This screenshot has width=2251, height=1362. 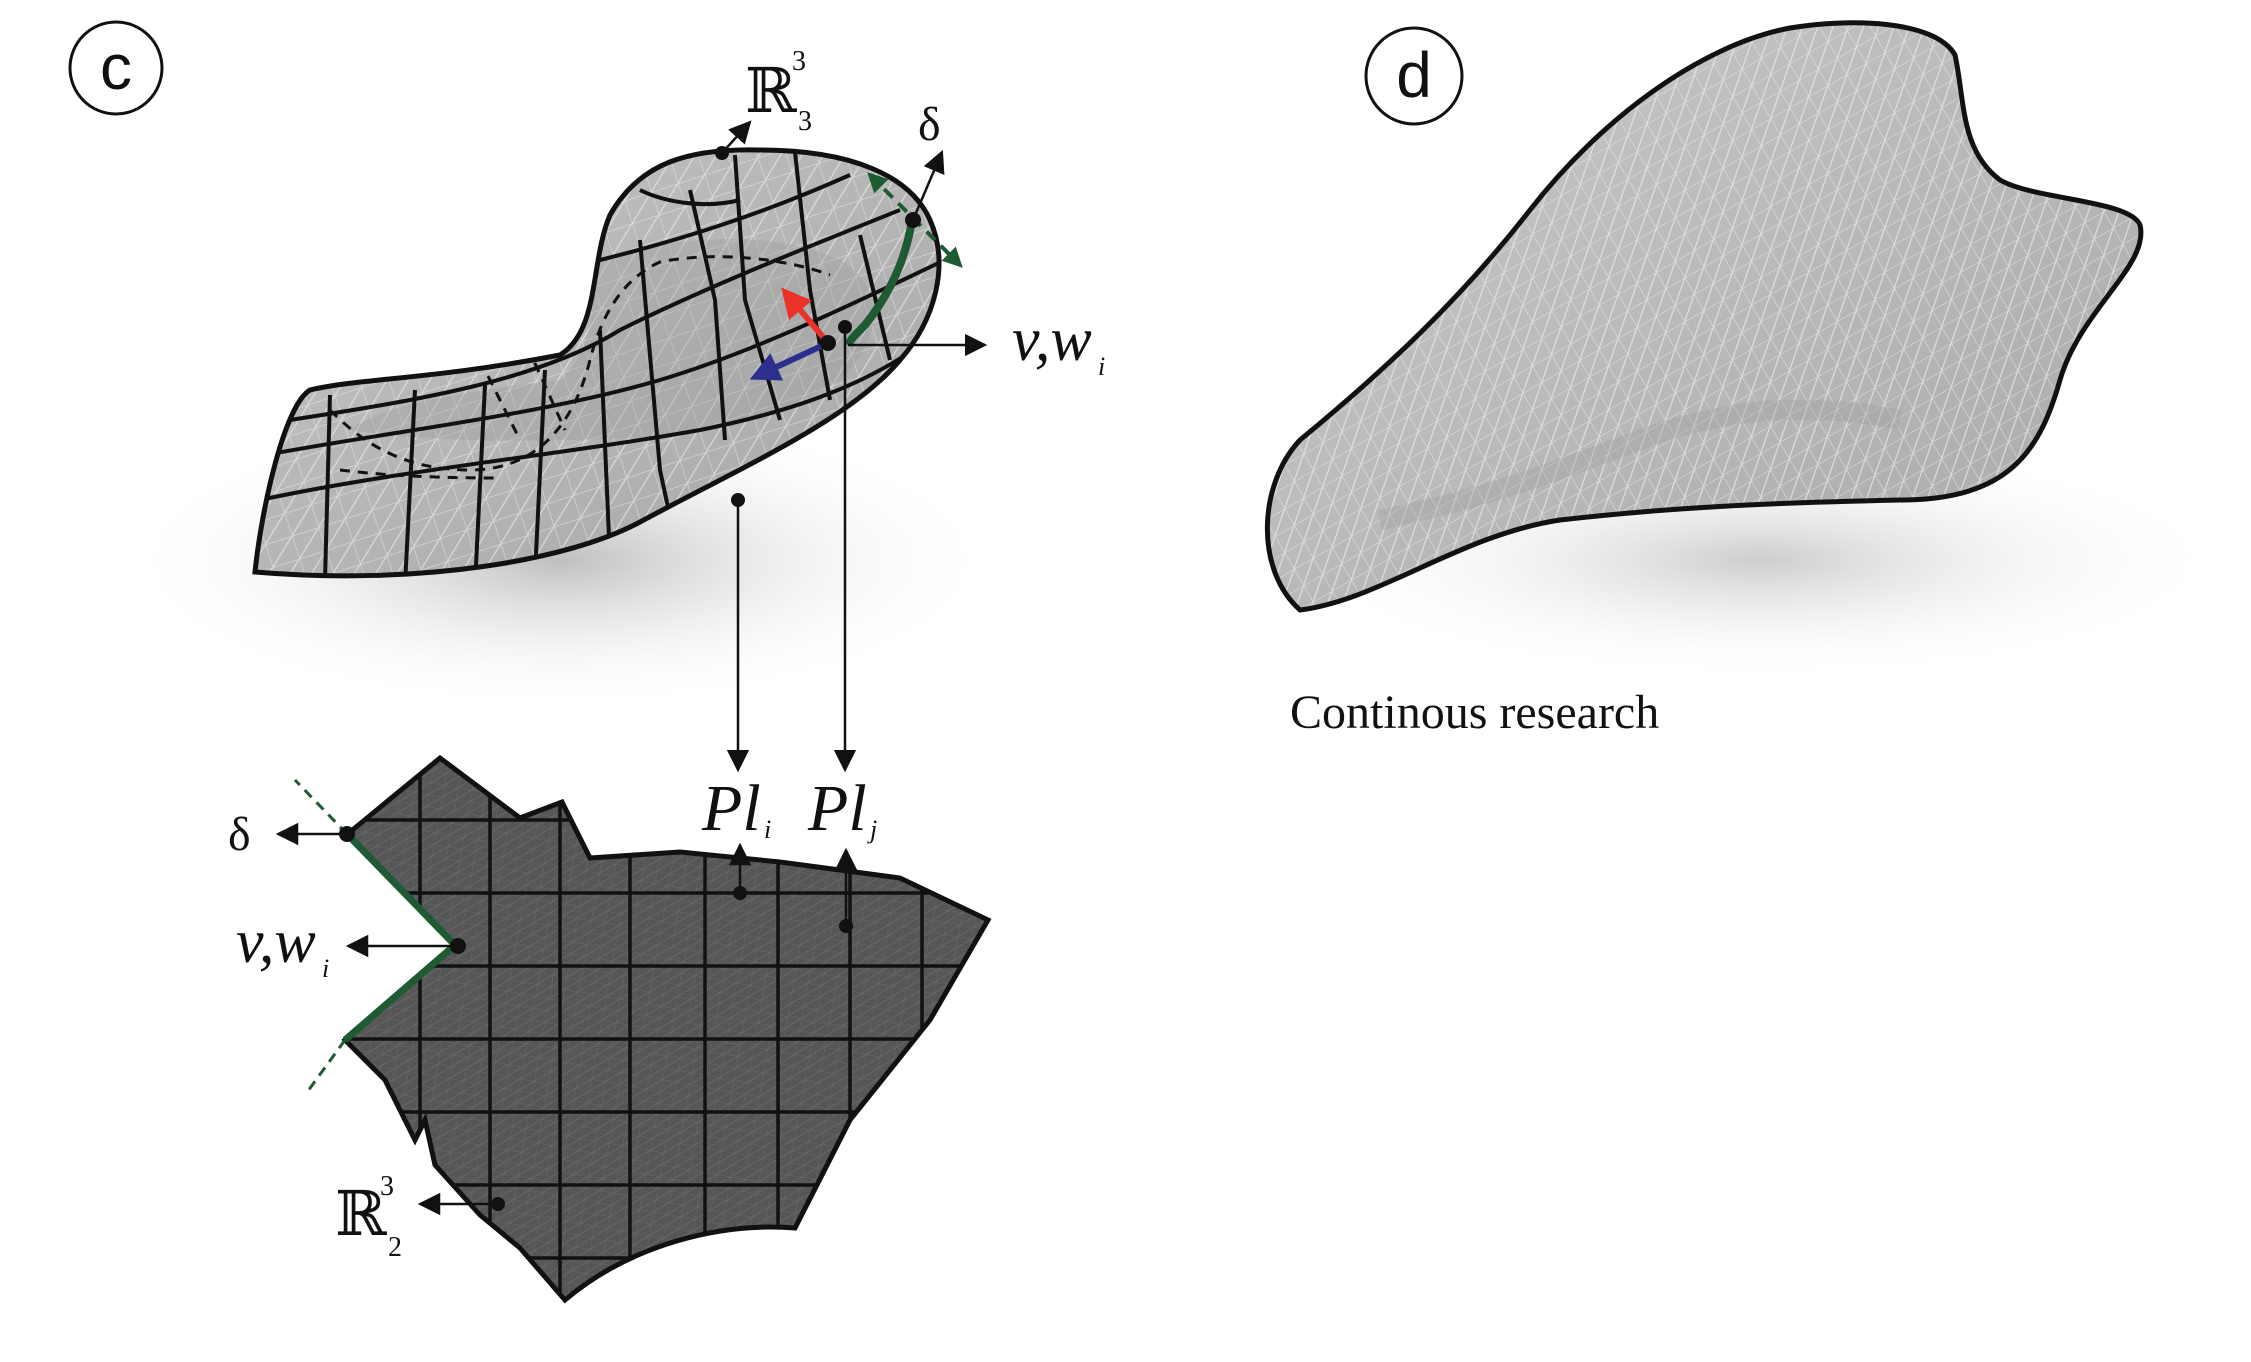 What do you see at coordinates (276, 942) in the screenshot?
I see `label-vw-bottom: v,w` at bounding box center [276, 942].